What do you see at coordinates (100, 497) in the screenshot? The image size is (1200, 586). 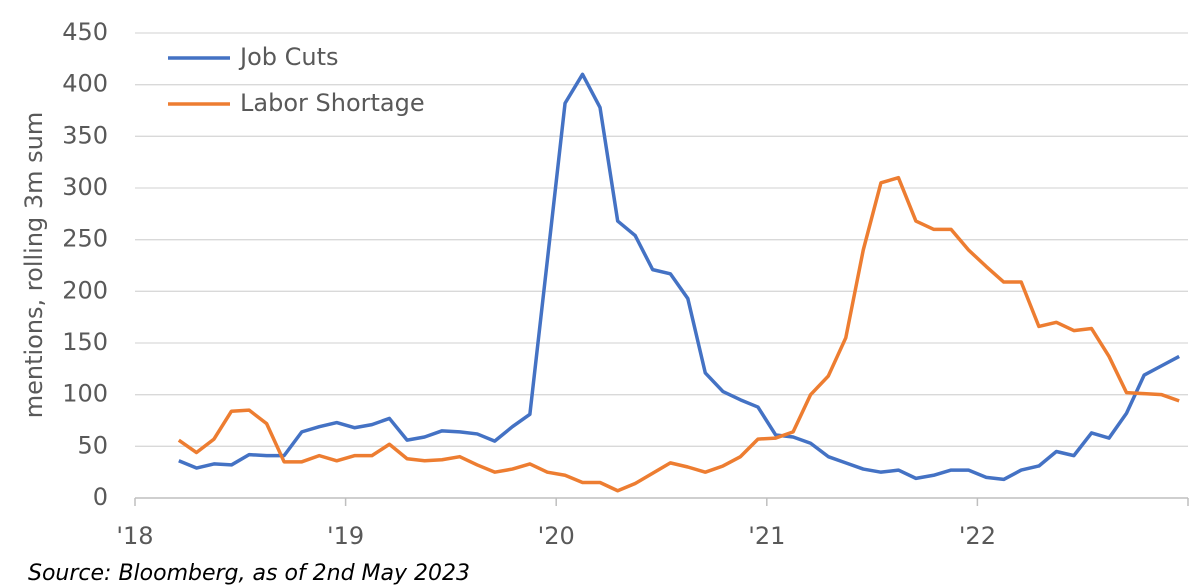 I see `y-tick-label: 0` at bounding box center [100, 497].